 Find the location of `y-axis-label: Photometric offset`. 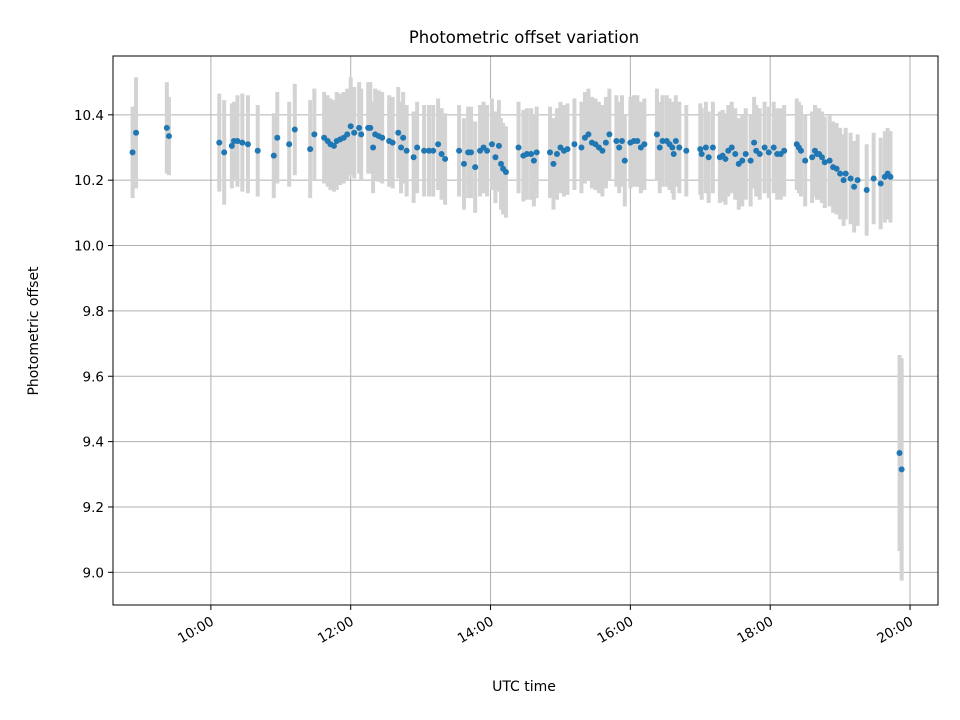

y-axis-label: Photometric offset is located at coordinates (34, 331).